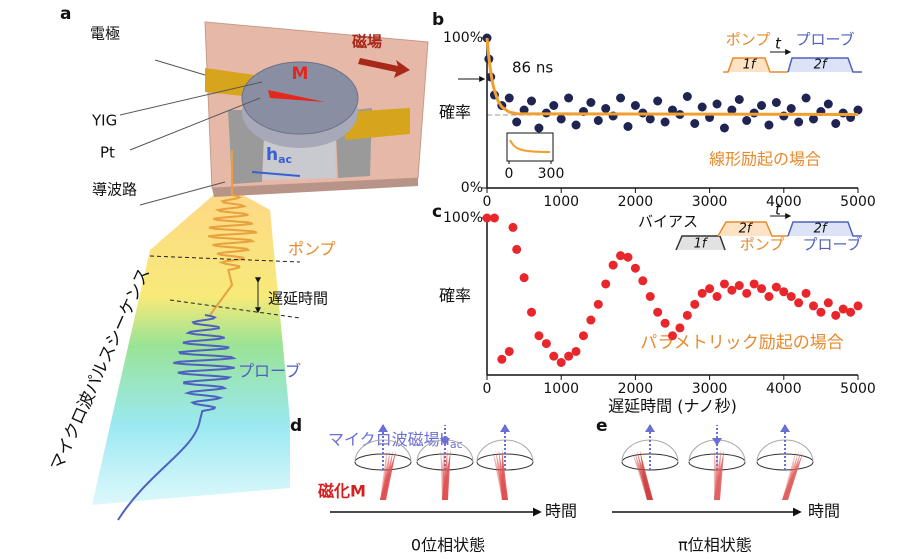 The height and width of the screenshot is (559, 901). I want to click on pump-wave, so click(233, 233).